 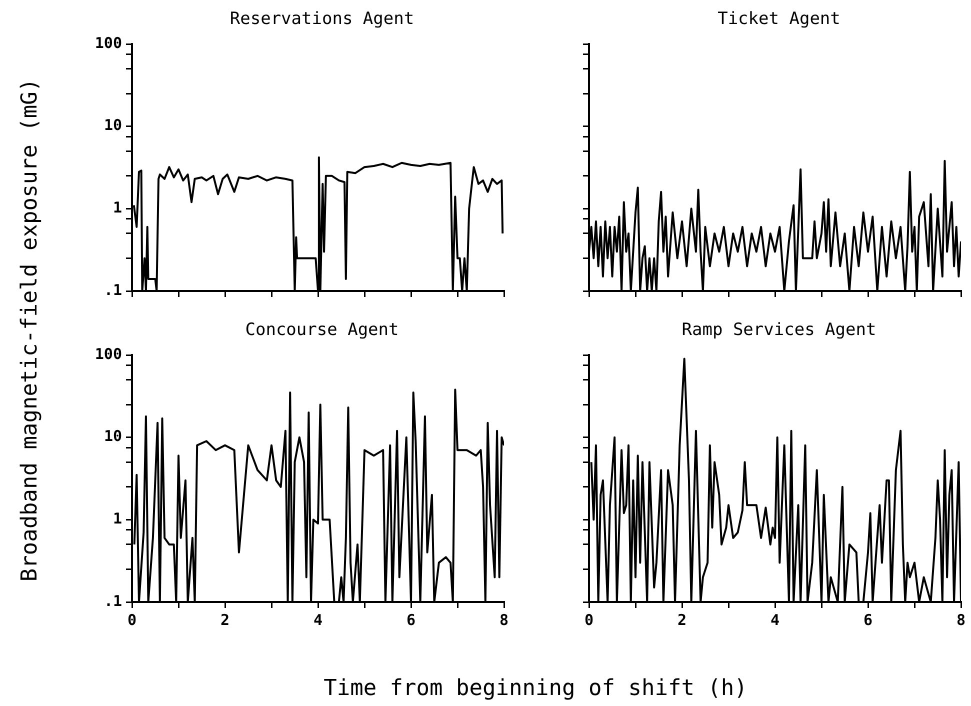 I want to click on y-axis-title: Broadband magnetic-field exposure (mG), so click(x=30, y=330).